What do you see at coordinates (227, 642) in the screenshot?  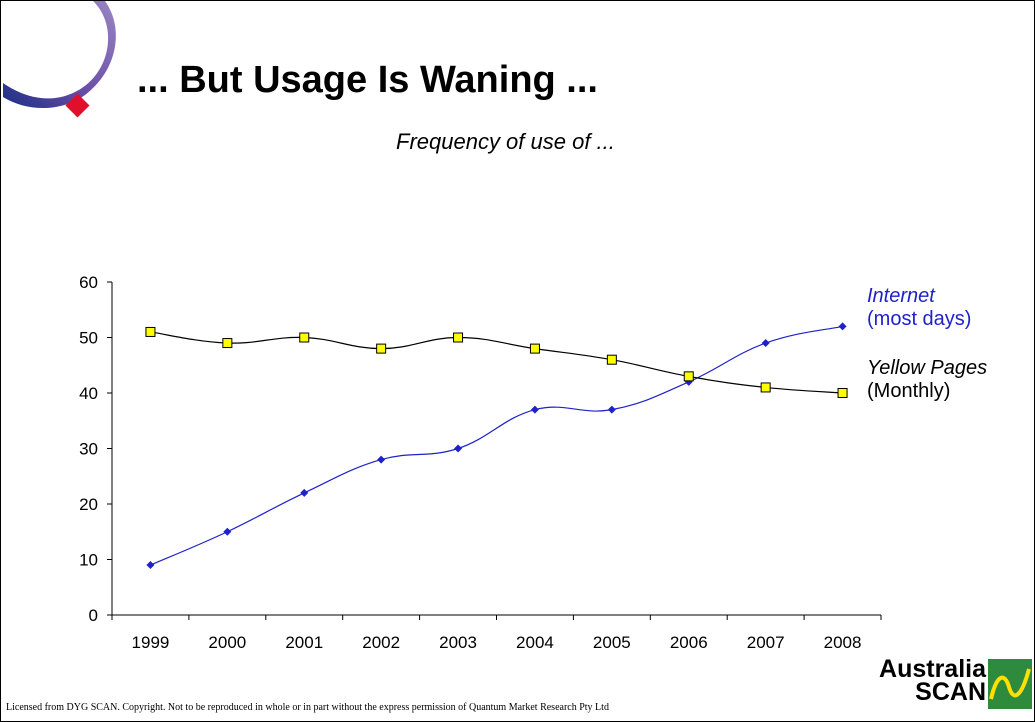 I see `x-tick-label: 2000` at bounding box center [227, 642].